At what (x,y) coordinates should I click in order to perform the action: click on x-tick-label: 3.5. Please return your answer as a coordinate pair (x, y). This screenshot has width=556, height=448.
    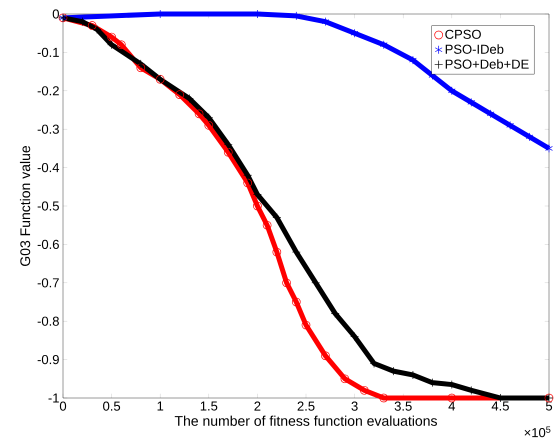
    Looking at the image, I should click on (403, 406).